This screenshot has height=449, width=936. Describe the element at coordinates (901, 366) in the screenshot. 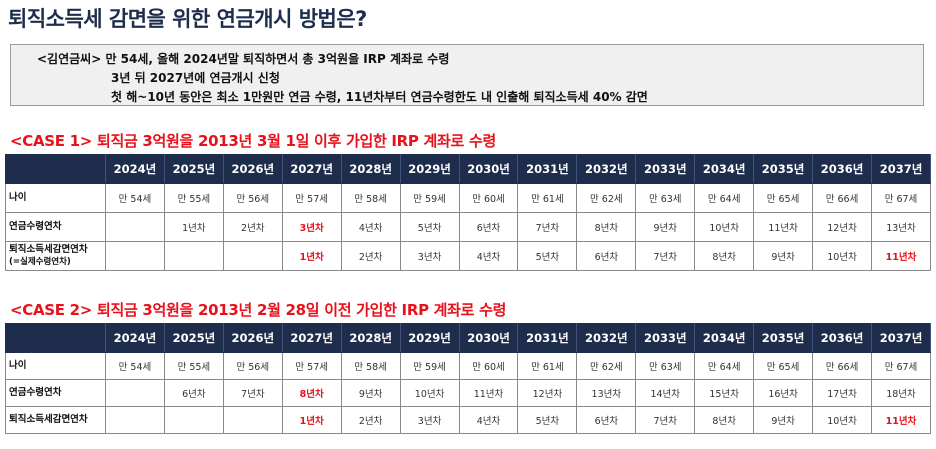

I see `table-cell: 만 67세` at that location.